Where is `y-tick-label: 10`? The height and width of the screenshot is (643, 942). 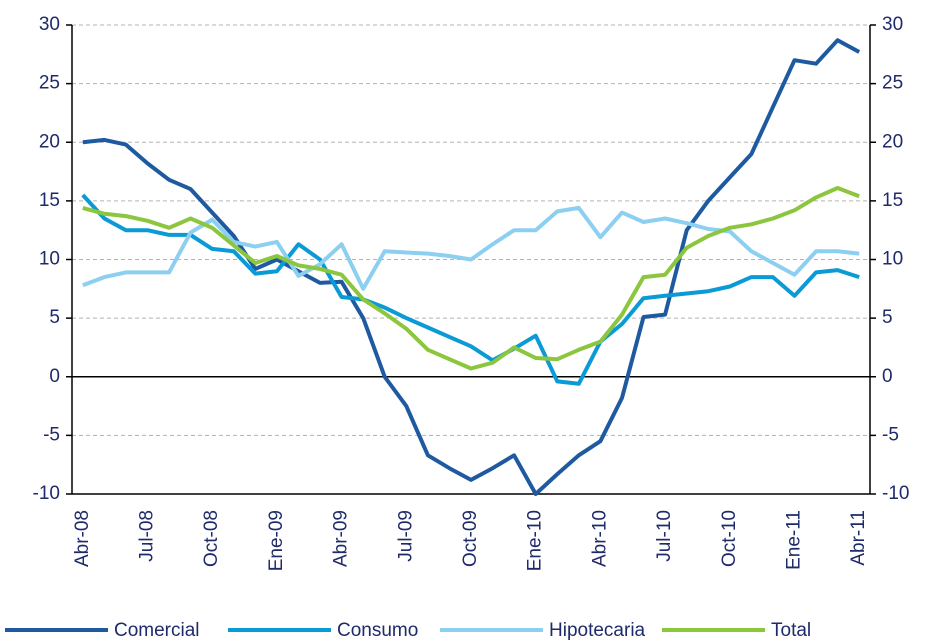
y-tick-label: 10 is located at coordinates (49, 259).